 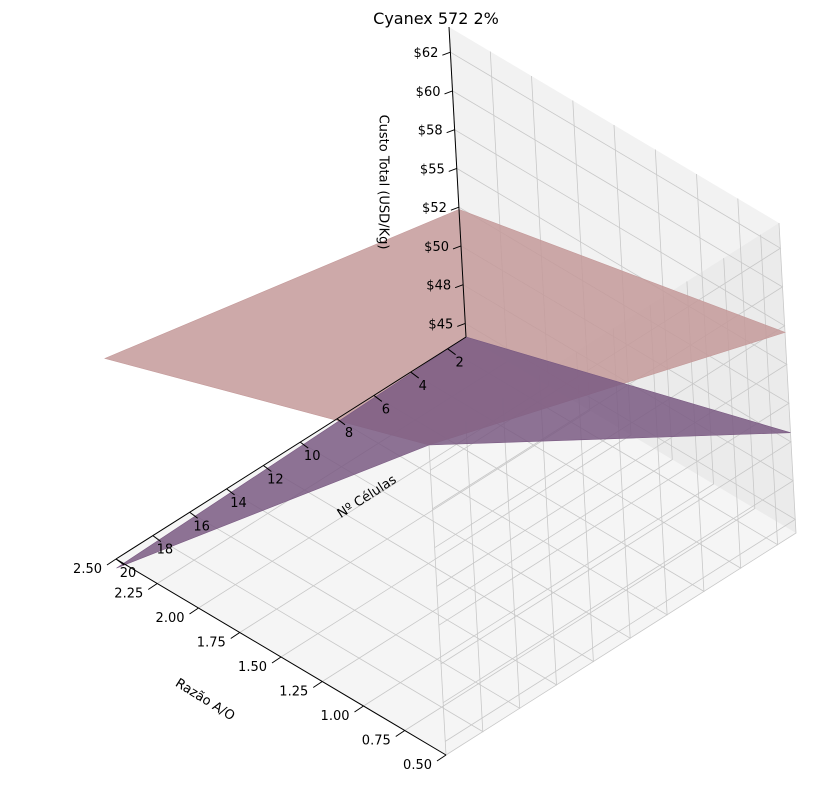 I want to click on z-tick-label: $48, so click(x=438, y=286).